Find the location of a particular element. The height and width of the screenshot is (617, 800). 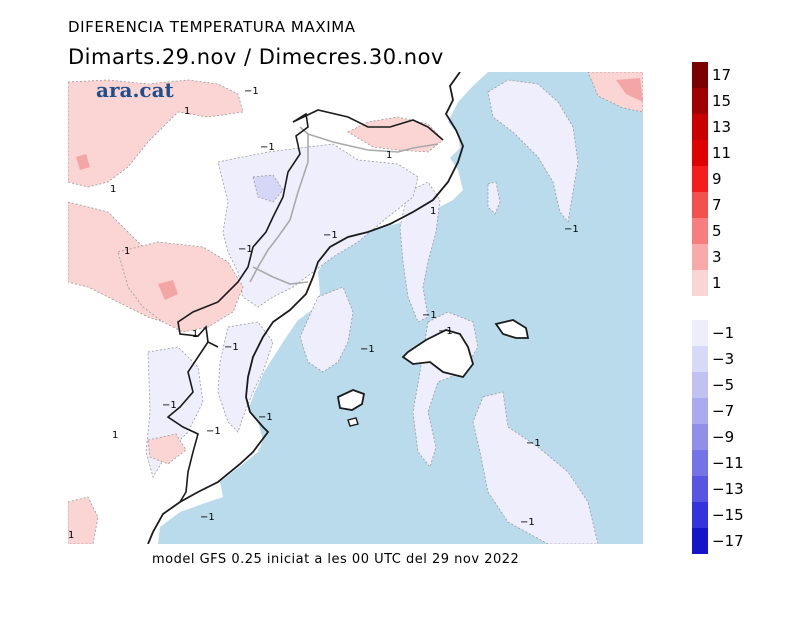

color-legend: 17 15 13 11 9 7 5 3 1 −1 −3 −5 −7 −9 −11 −13 −15 −17 is located at coordinates (718, 308).